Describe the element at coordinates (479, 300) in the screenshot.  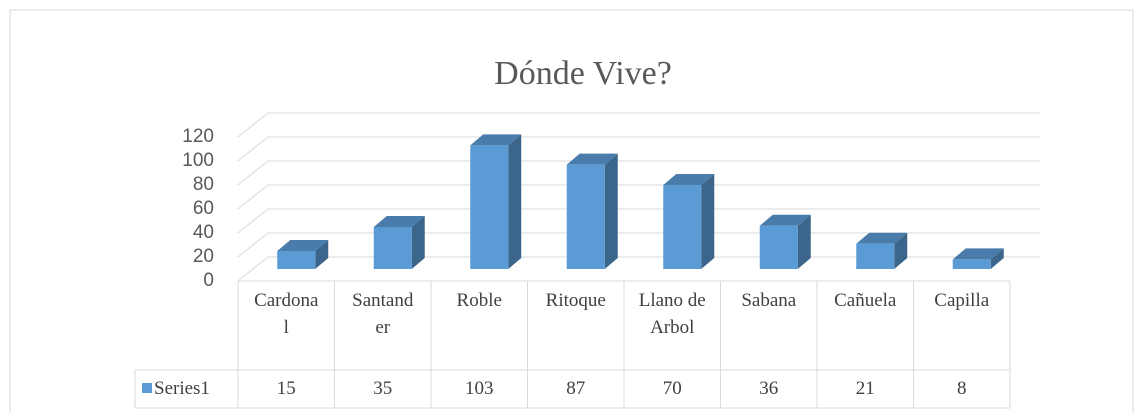
I see `category-label: Roble` at that location.